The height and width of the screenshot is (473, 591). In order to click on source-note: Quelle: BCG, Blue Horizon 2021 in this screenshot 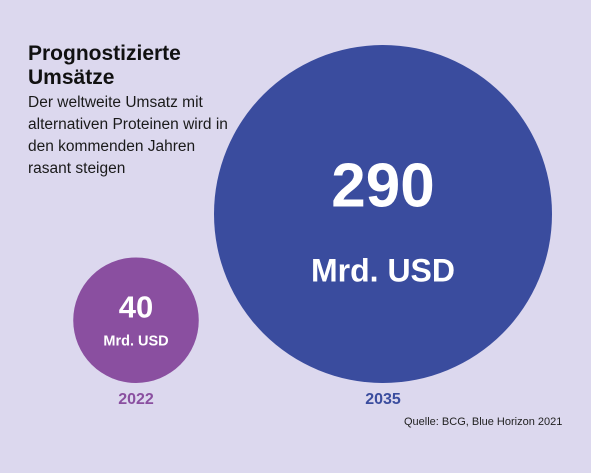, I will do `click(483, 422)`.